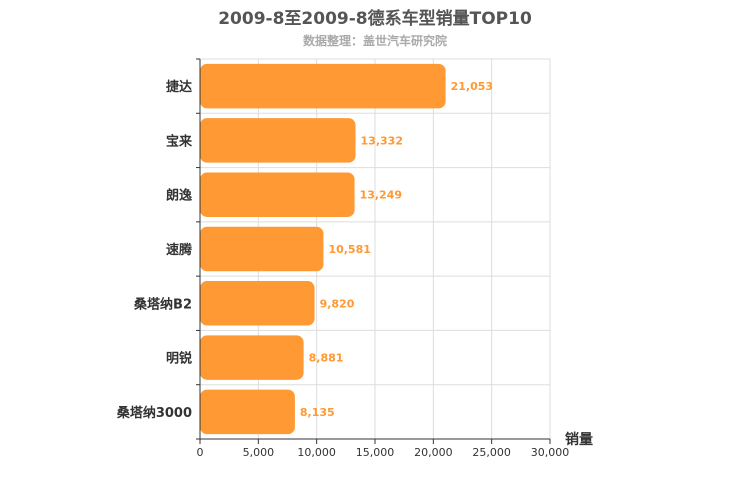 The height and width of the screenshot is (500, 750). Describe the element at coordinates (381, 195) in the screenshot. I see `value-label: 13,249` at that location.